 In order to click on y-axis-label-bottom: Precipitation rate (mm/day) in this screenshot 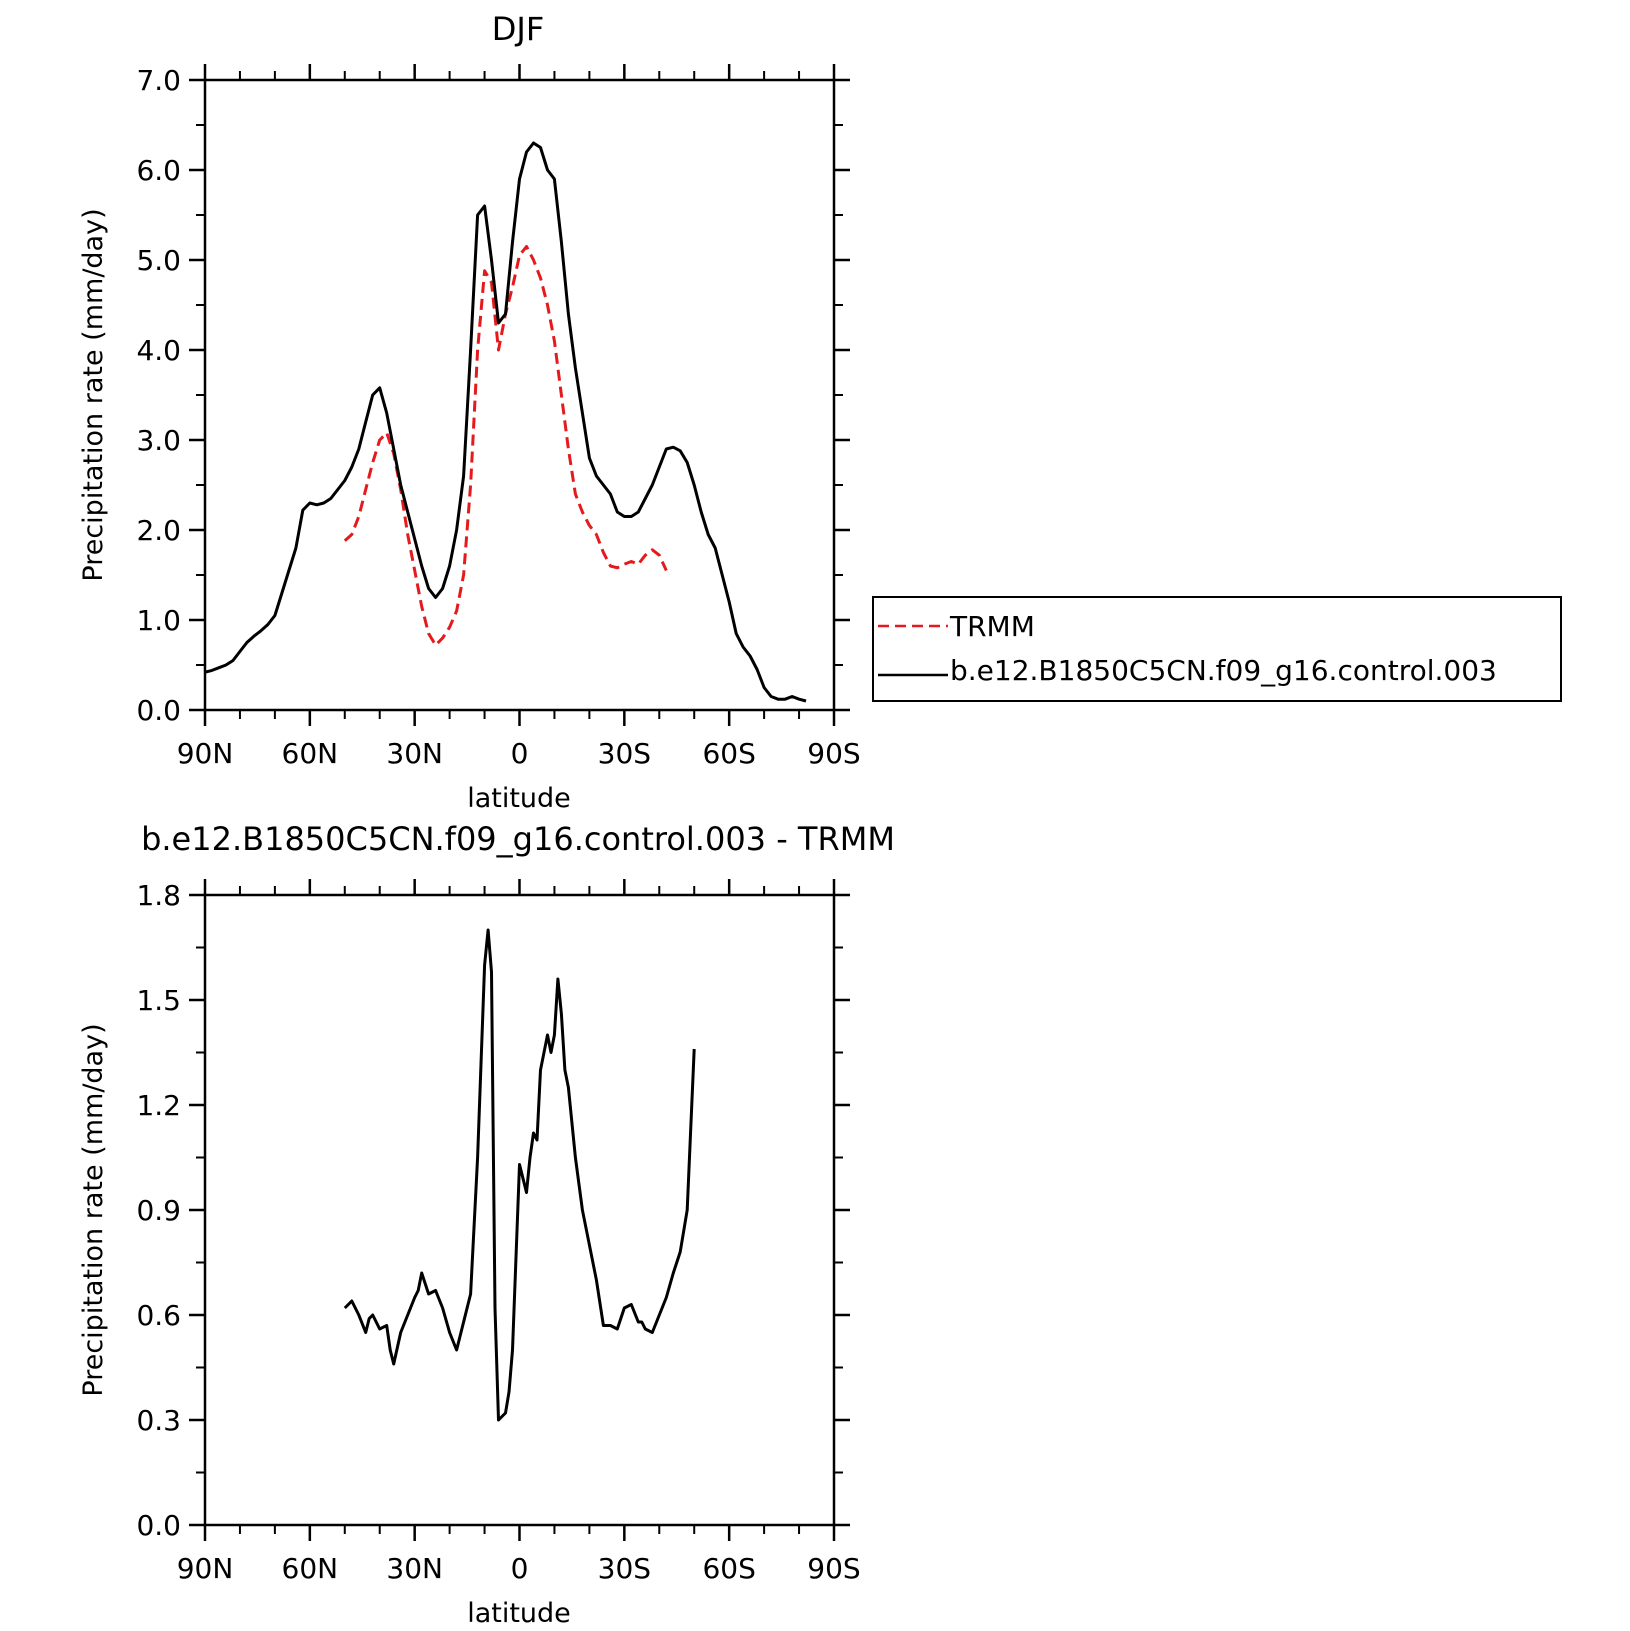, I will do `click(93, 1209)`.